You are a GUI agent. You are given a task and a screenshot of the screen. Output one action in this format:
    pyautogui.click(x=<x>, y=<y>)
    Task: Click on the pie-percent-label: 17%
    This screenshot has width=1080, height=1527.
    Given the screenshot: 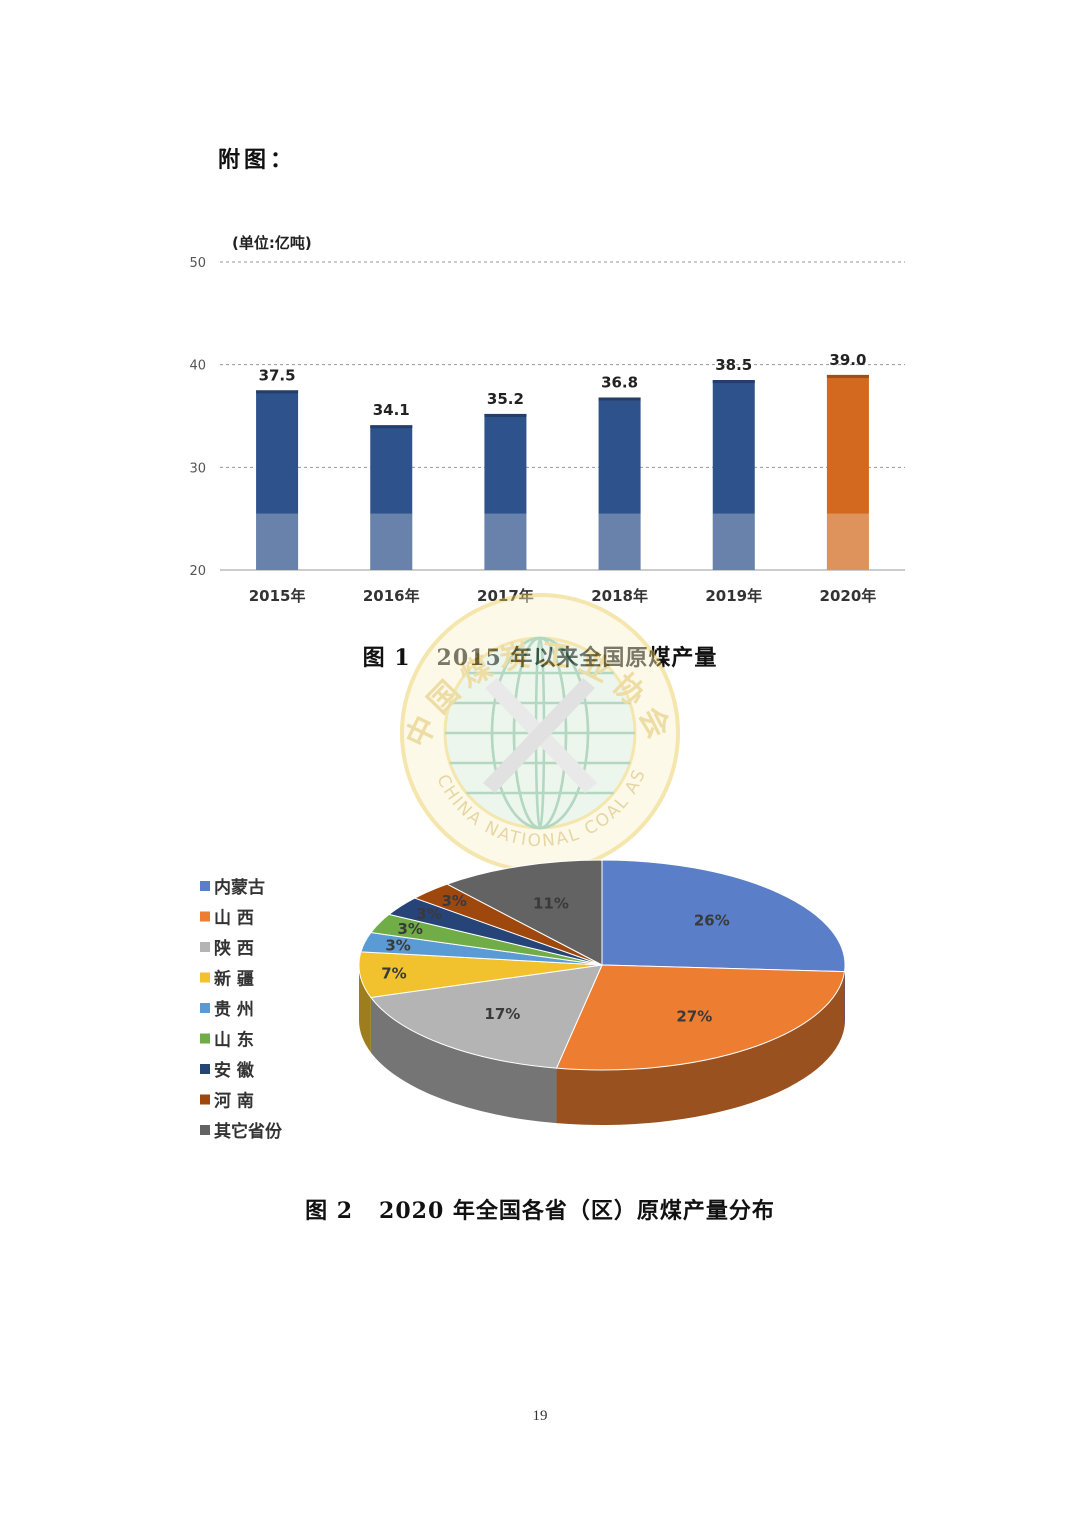 What is the action you would take?
    pyautogui.click(x=502, y=1014)
    